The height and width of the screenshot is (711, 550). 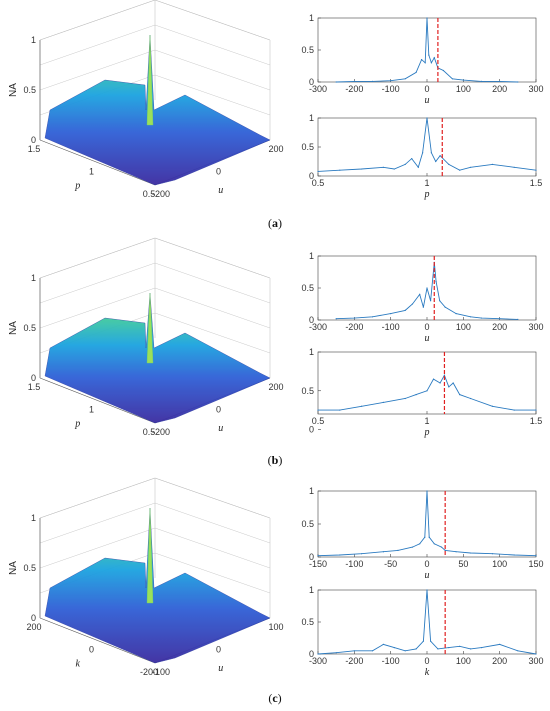 I want to click on data-series-line, so click(x=427, y=523).